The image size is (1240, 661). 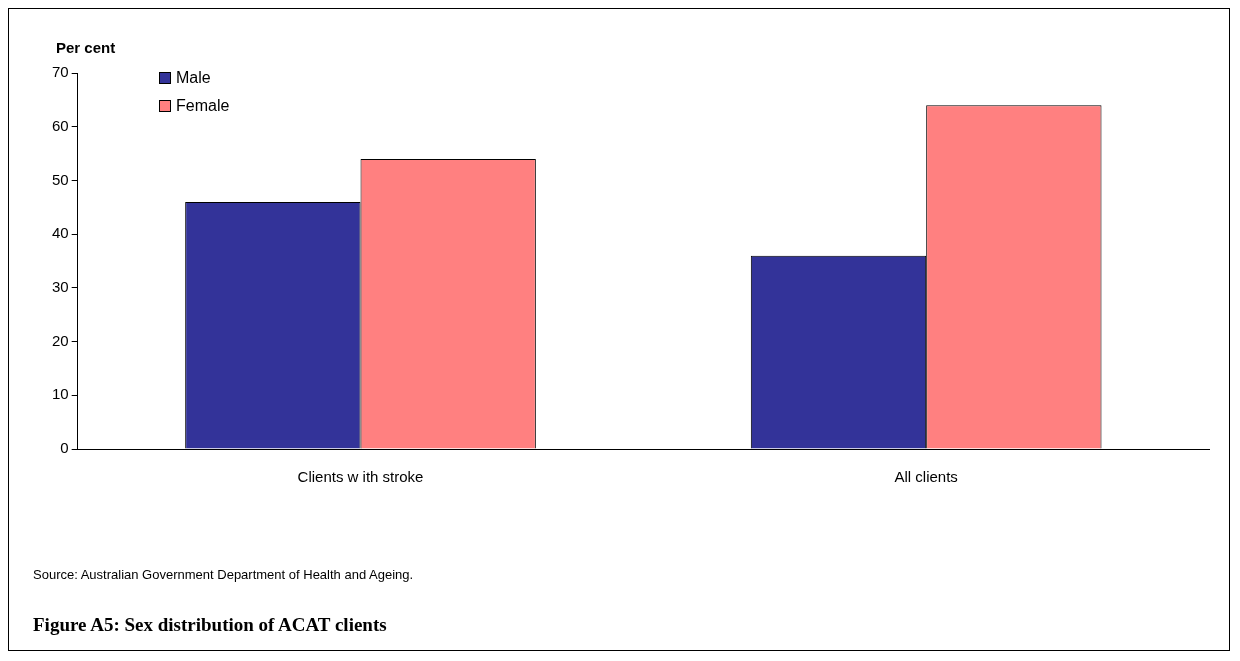 I want to click on legend-label: Male, so click(x=193, y=78).